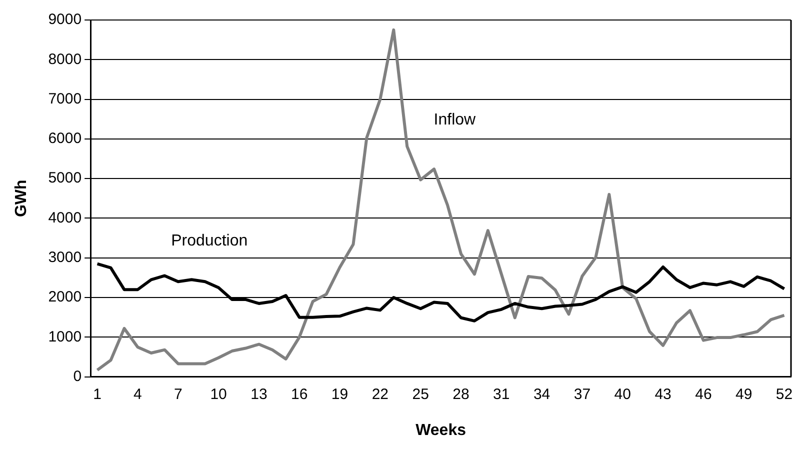  I want to click on x-tick-label: 52, so click(784, 394).